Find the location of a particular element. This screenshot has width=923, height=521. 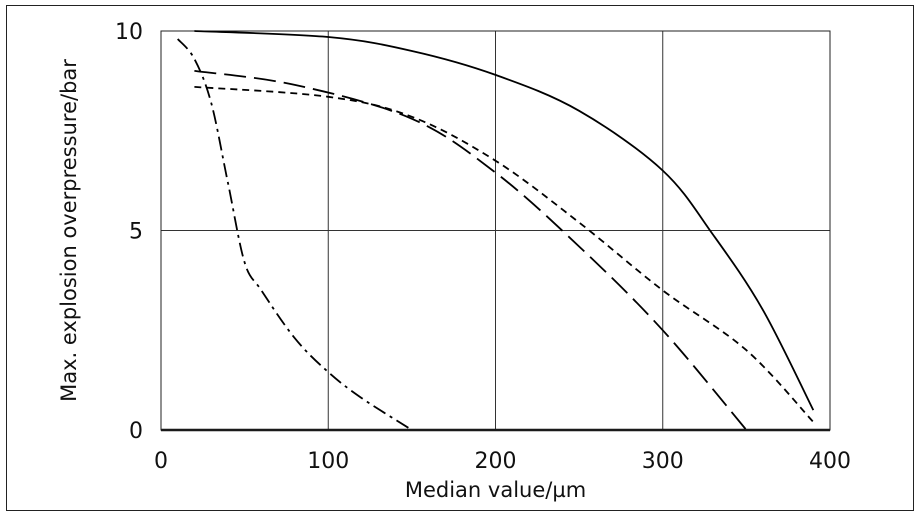

x-tick-label: 400 is located at coordinates (830, 461).